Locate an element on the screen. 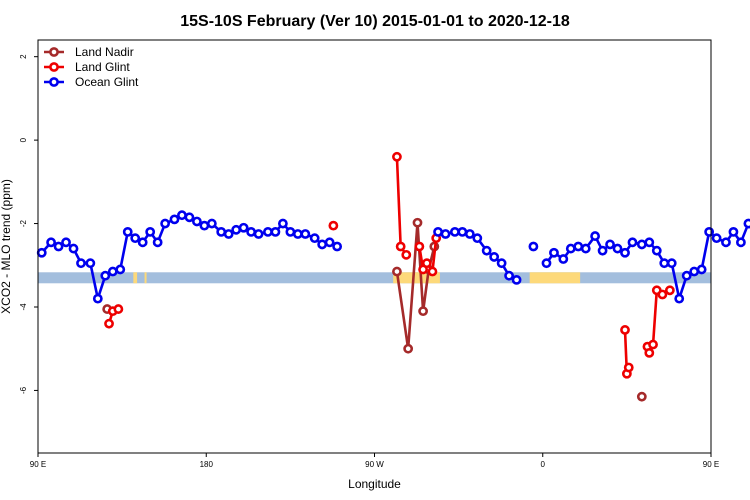 Image resolution: width=750 pixels, height=500 pixels. legend-label: Ocean Glint is located at coordinates (107, 82).